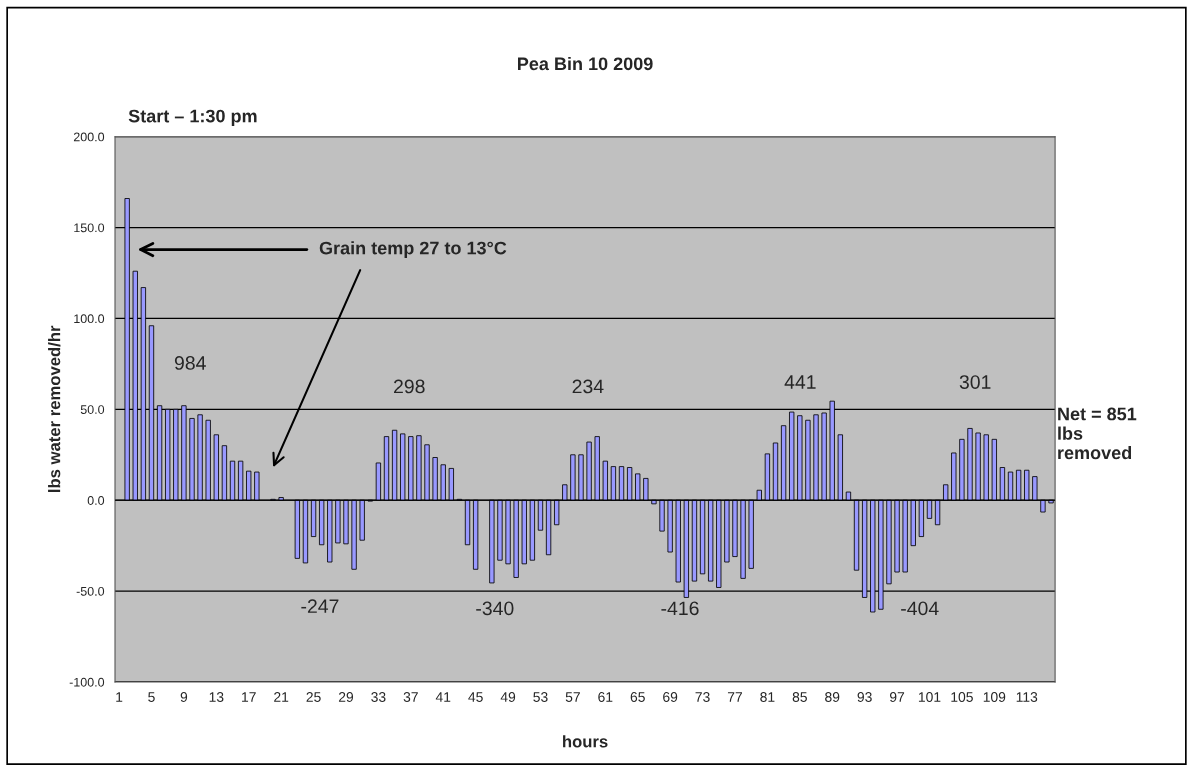 The height and width of the screenshot is (768, 1193). What do you see at coordinates (585, 63) in the screenshot?
I see `chart-title: Pea Bin 10 2009` at bounding box center [585, 63].